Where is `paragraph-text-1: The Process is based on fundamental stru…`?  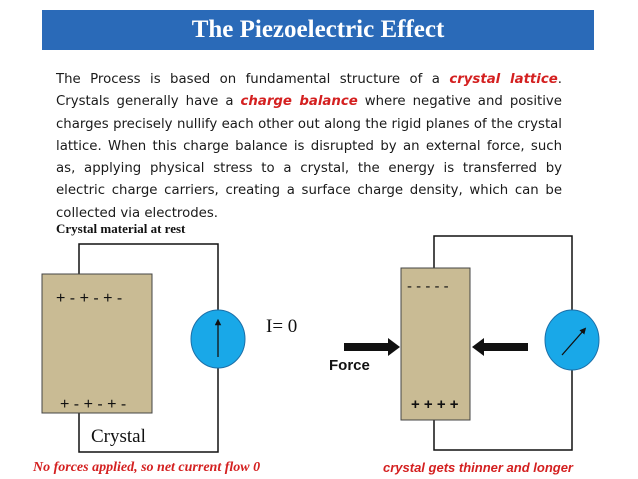
paragraph-text-1: The Process is based on fundamental stru… is located at coordinates (253, 79).